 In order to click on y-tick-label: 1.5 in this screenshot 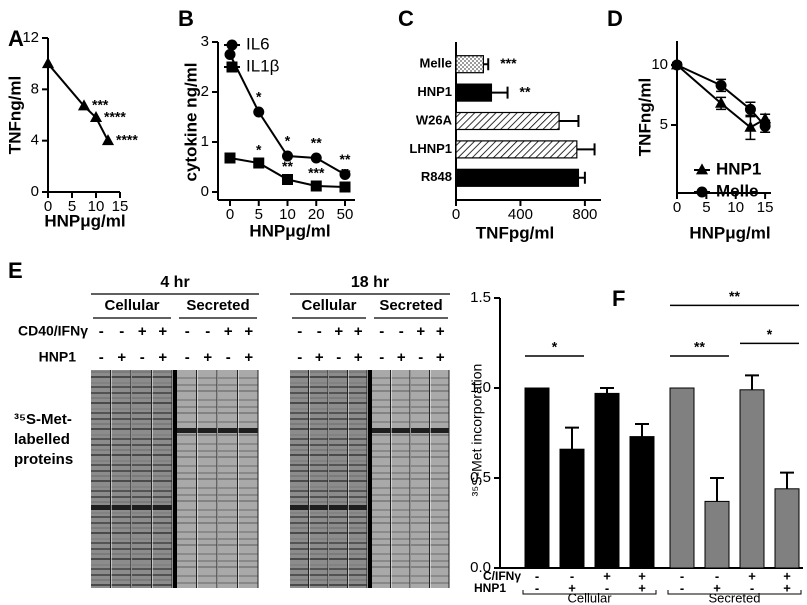, I will do `click(480, 297)`.